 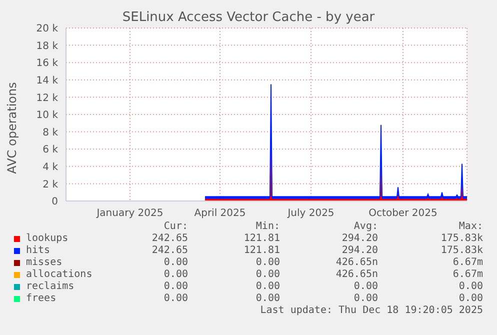 I want to click on y-tick-label: 0, so click(x=55, y=202).